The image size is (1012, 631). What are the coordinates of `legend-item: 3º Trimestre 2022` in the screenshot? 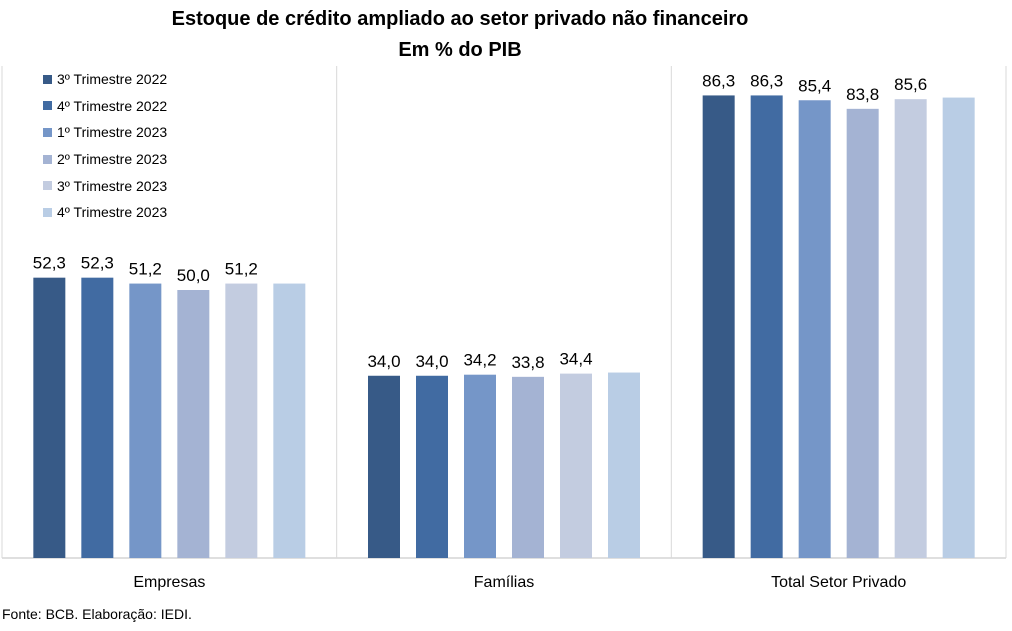 It's located at (105, 79).